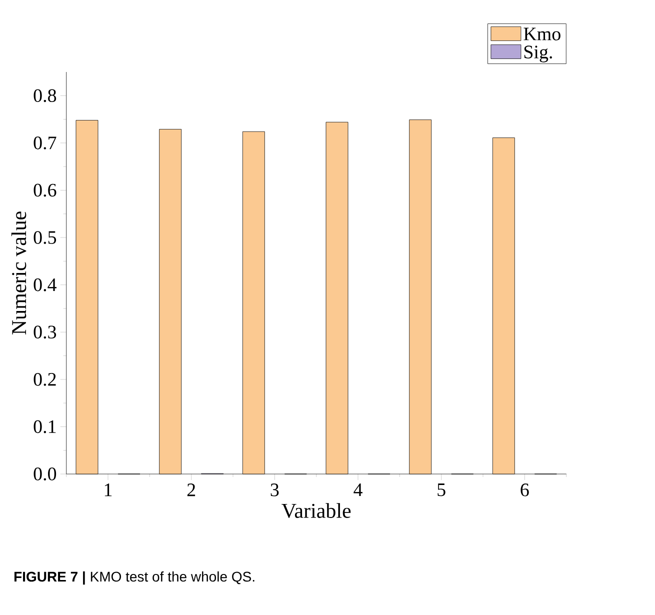 This screenshot has height=615, width=655. I want to click on y-tick-label: 0.2, so click(45, 379).